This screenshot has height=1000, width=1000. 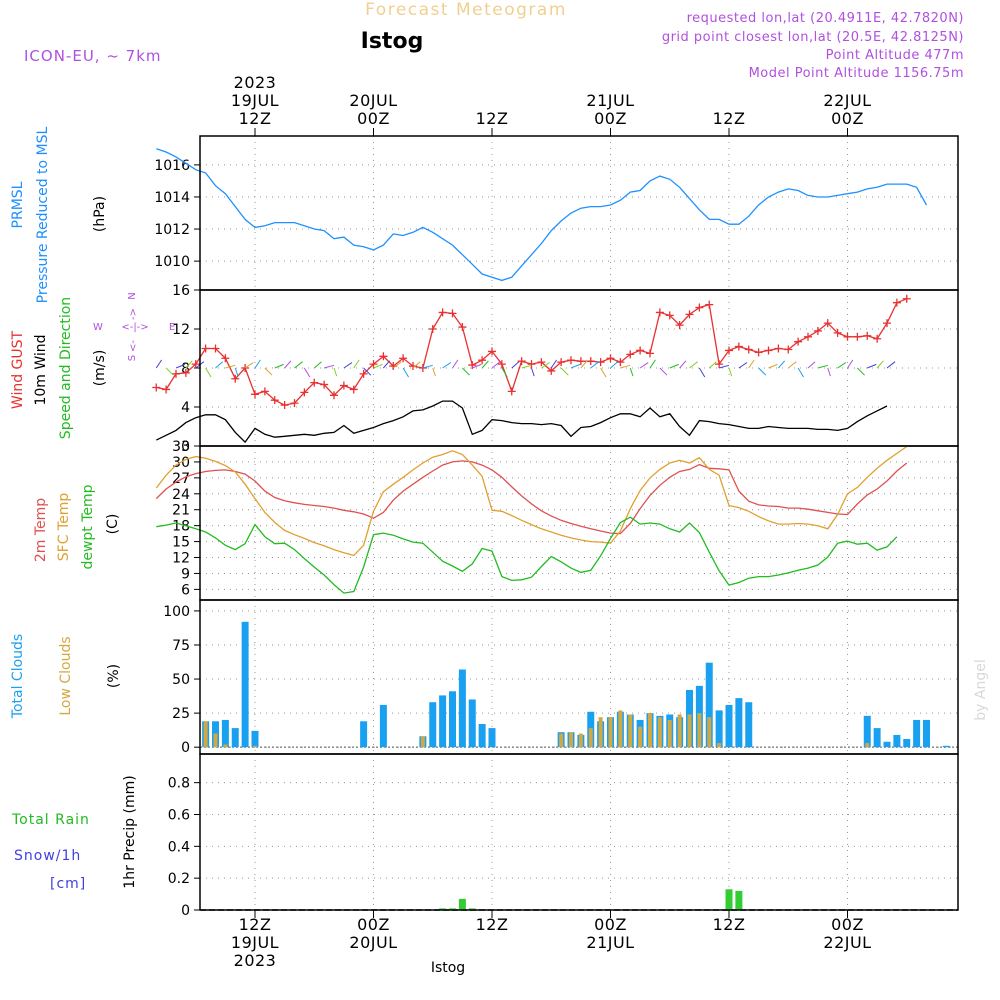 I want to click on y-tick-label: 1012, so click(x=172, y=230).